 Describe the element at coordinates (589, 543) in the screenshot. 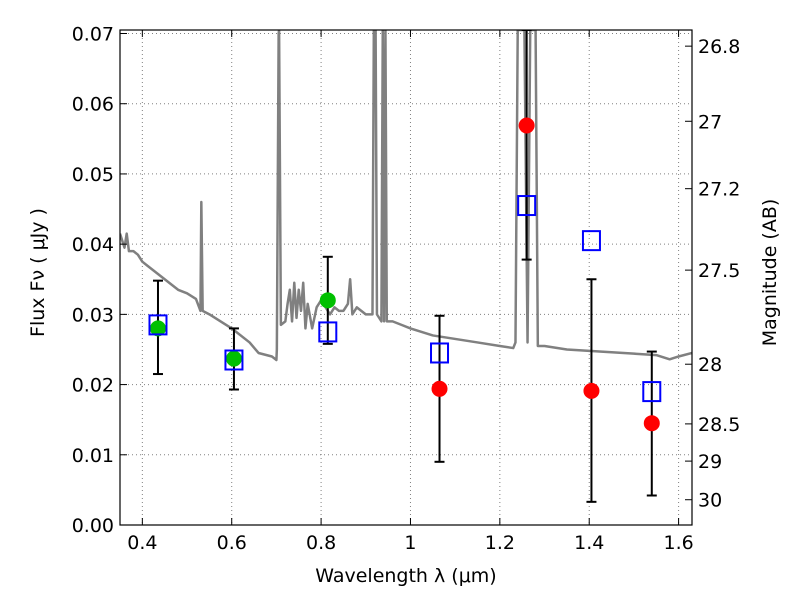

I see `x-tick-label: 1.4` at that location.